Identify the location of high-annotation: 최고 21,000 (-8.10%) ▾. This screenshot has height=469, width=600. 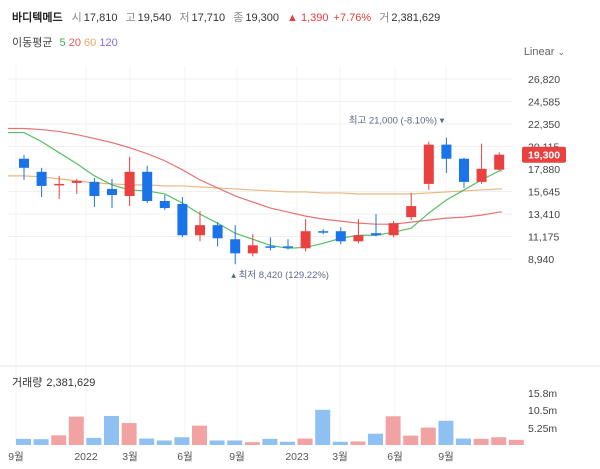
(397, 121).